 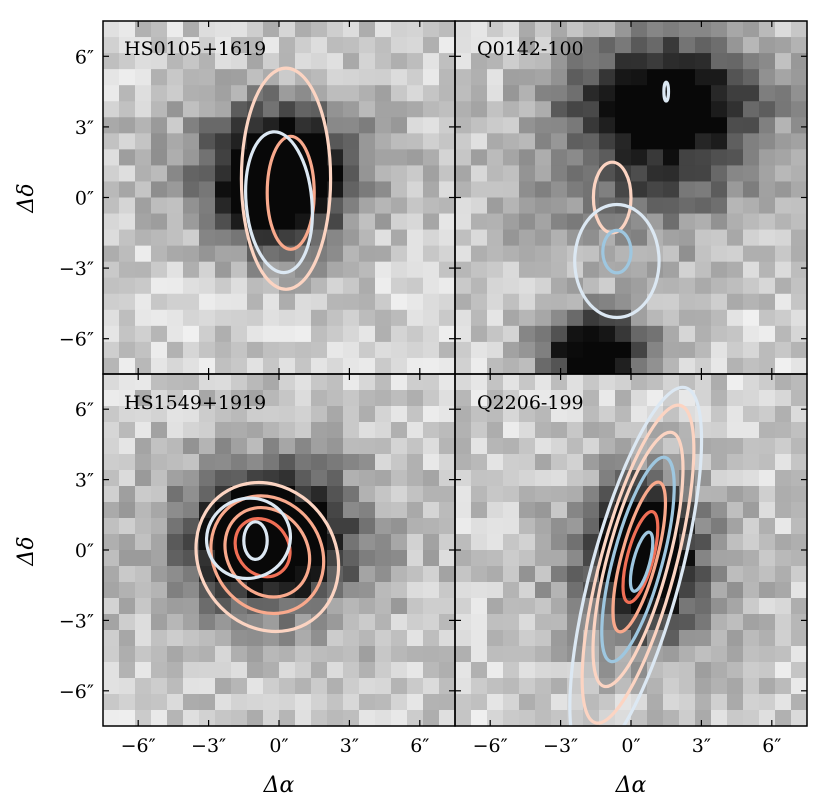 What do you see at coordinates (560, 746) in the screenshot?
I see `x-tick-label-3-1: −3″` at bounding box center [560, 746].